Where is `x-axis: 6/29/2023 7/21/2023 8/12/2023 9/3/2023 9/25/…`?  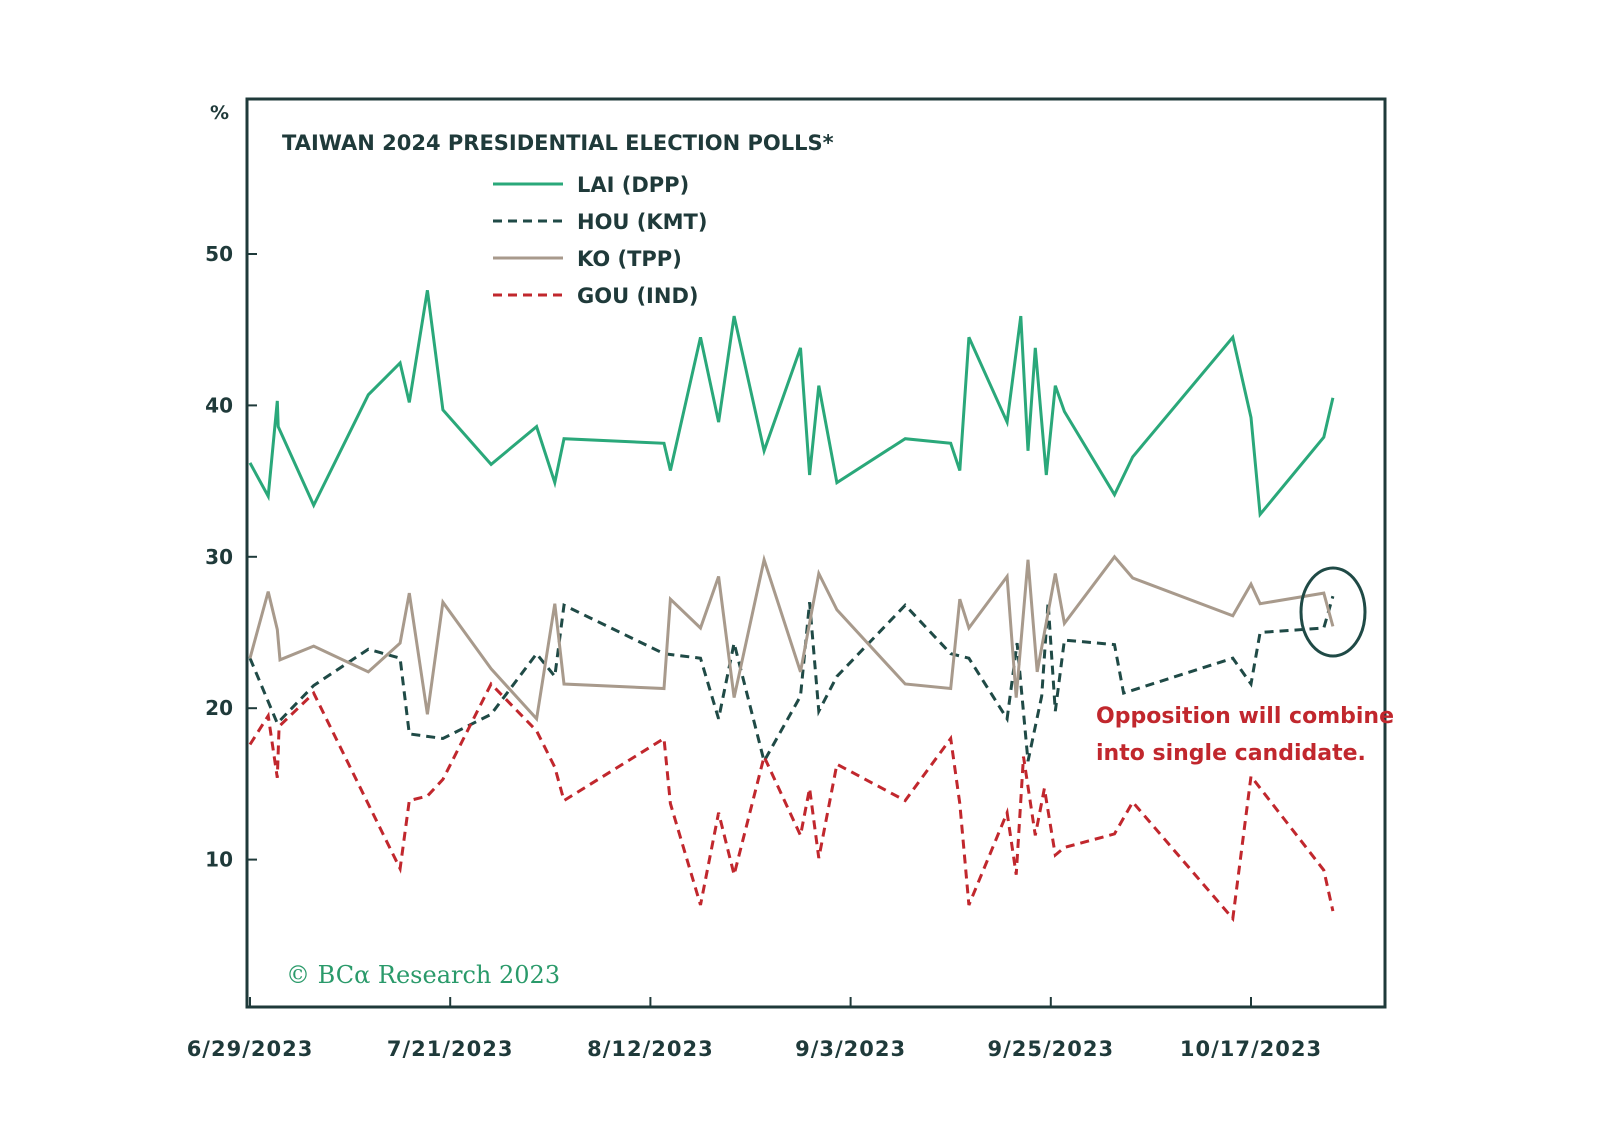
x-axis: 6/29/2023 7/21/2023 8/12/2023 9/3/2023 9/25/… is located at coordinates (754, 1029).